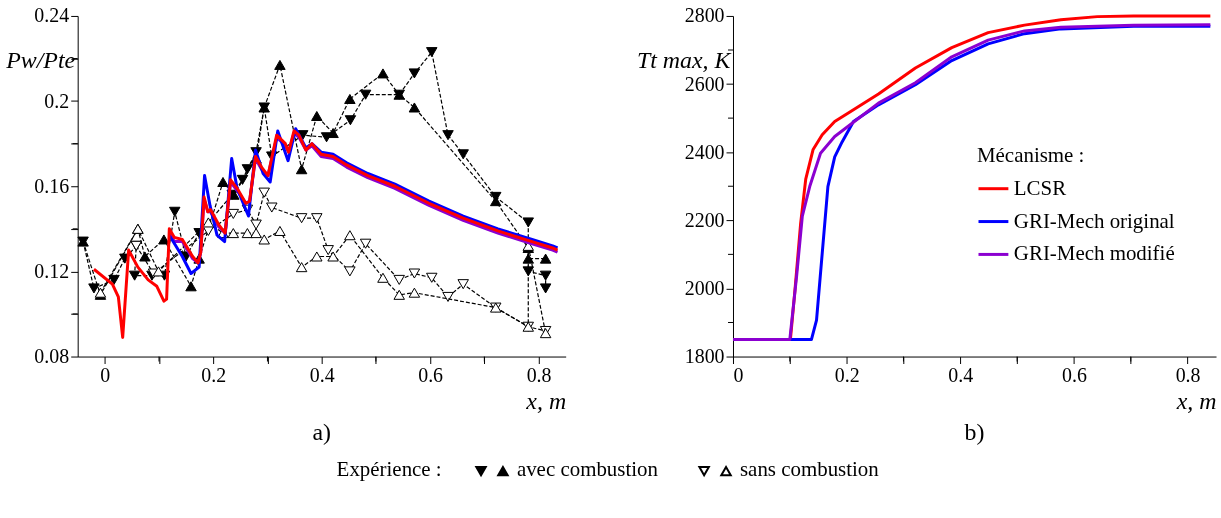 The image size is (1221, 518). What do you see at coordinates (684, 60) in the screenshot?
I see `y-axis-title: Tt max, K` at bounding box center [684, 60].